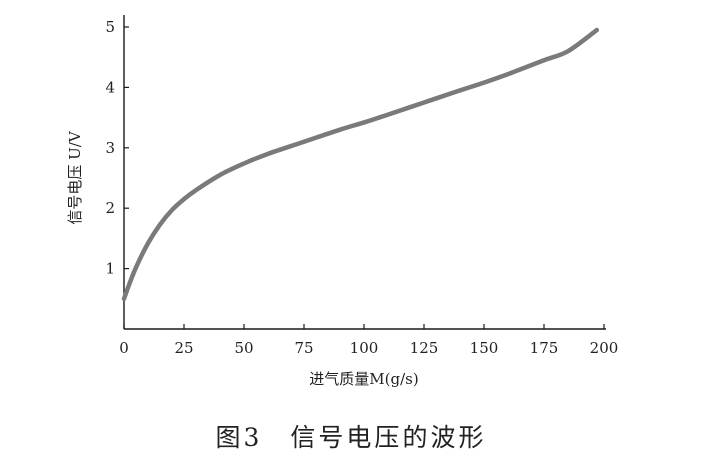 The height and width of the screenshot is (463, 702). I want to click on x-tick-label: 75, so click(303, 348).